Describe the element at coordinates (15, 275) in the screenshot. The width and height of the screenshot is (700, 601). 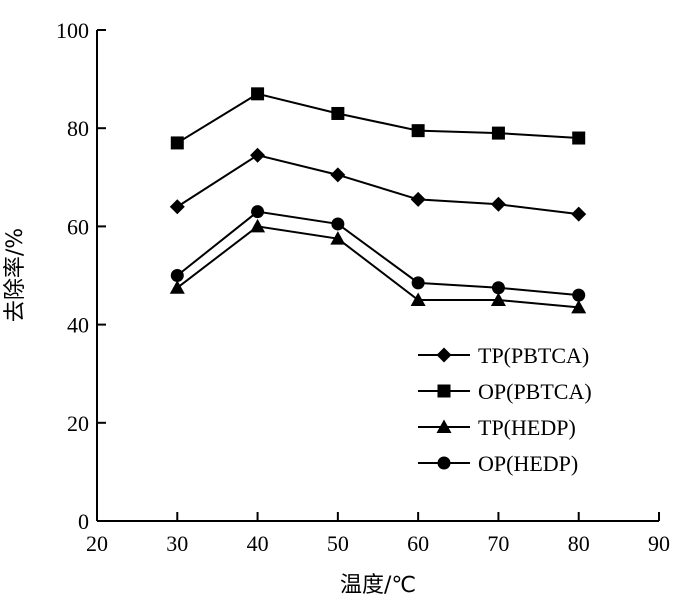
I see `y-axis-title: 去除率/%` at that location.